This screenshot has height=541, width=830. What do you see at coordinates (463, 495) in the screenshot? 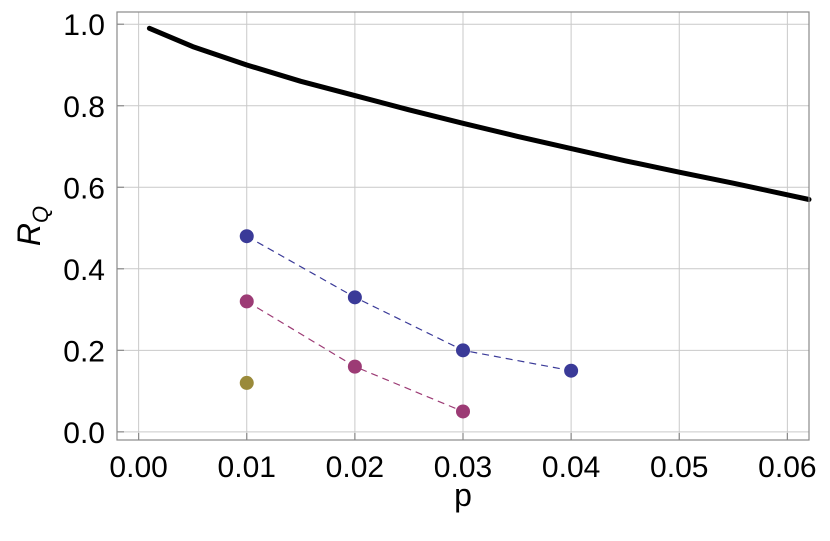
I see `x-axis-label: p` at bounding box center [463, 495].